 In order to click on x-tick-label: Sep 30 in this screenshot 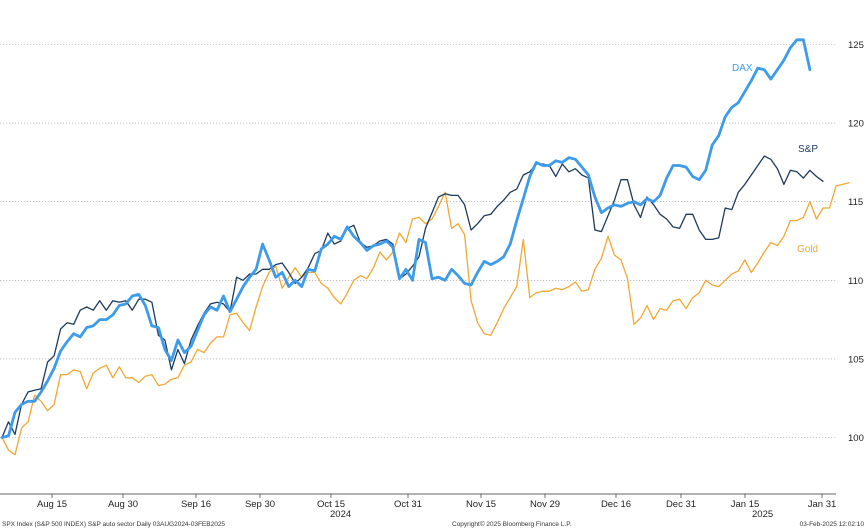, I will do `click(260, 504)`.